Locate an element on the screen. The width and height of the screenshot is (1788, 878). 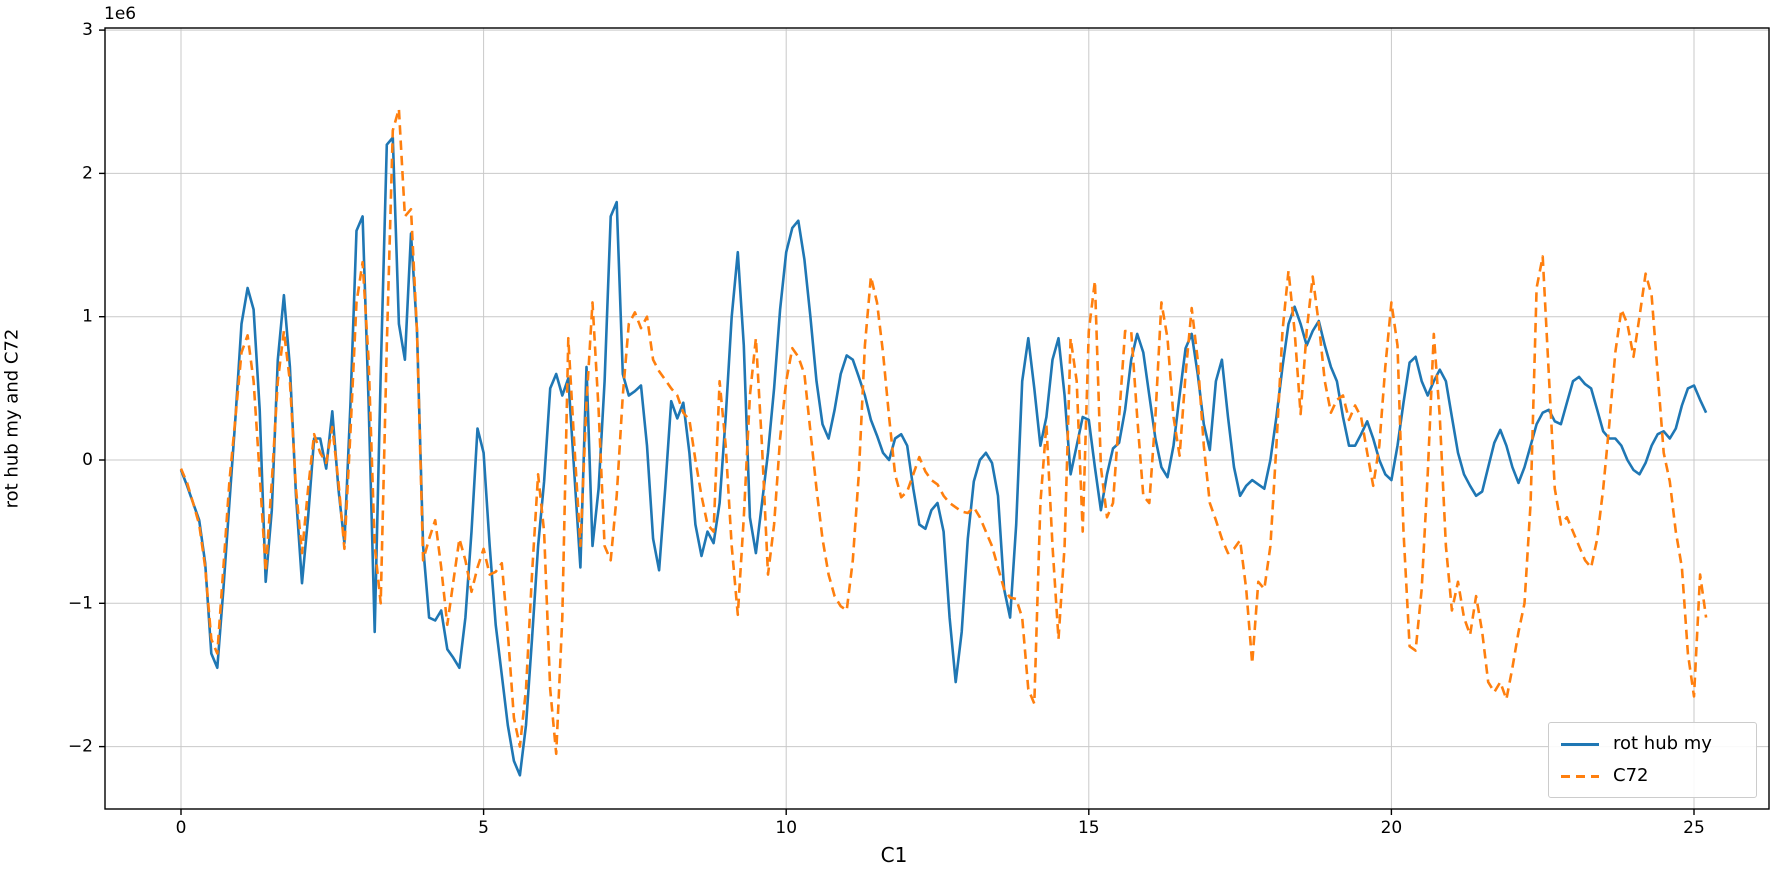
y-axis-offset-text: 1e6 is located at coordinates (120, 14).